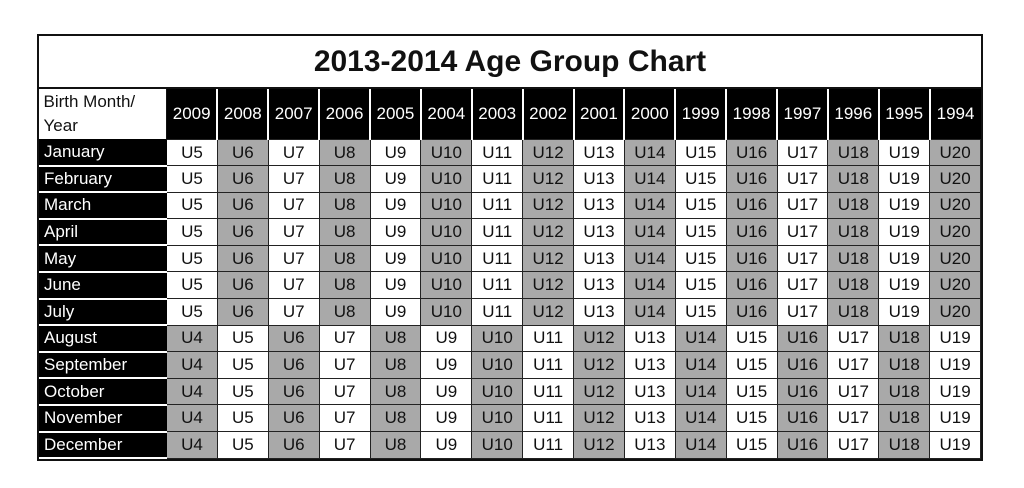 The height and width of the screenshot is (488, 1024). What do you see at coordinates (510, 62) in the screenshot?
I see `chart-title: 2013-2014 Age Group Chart` at bounding box center [510, 62].